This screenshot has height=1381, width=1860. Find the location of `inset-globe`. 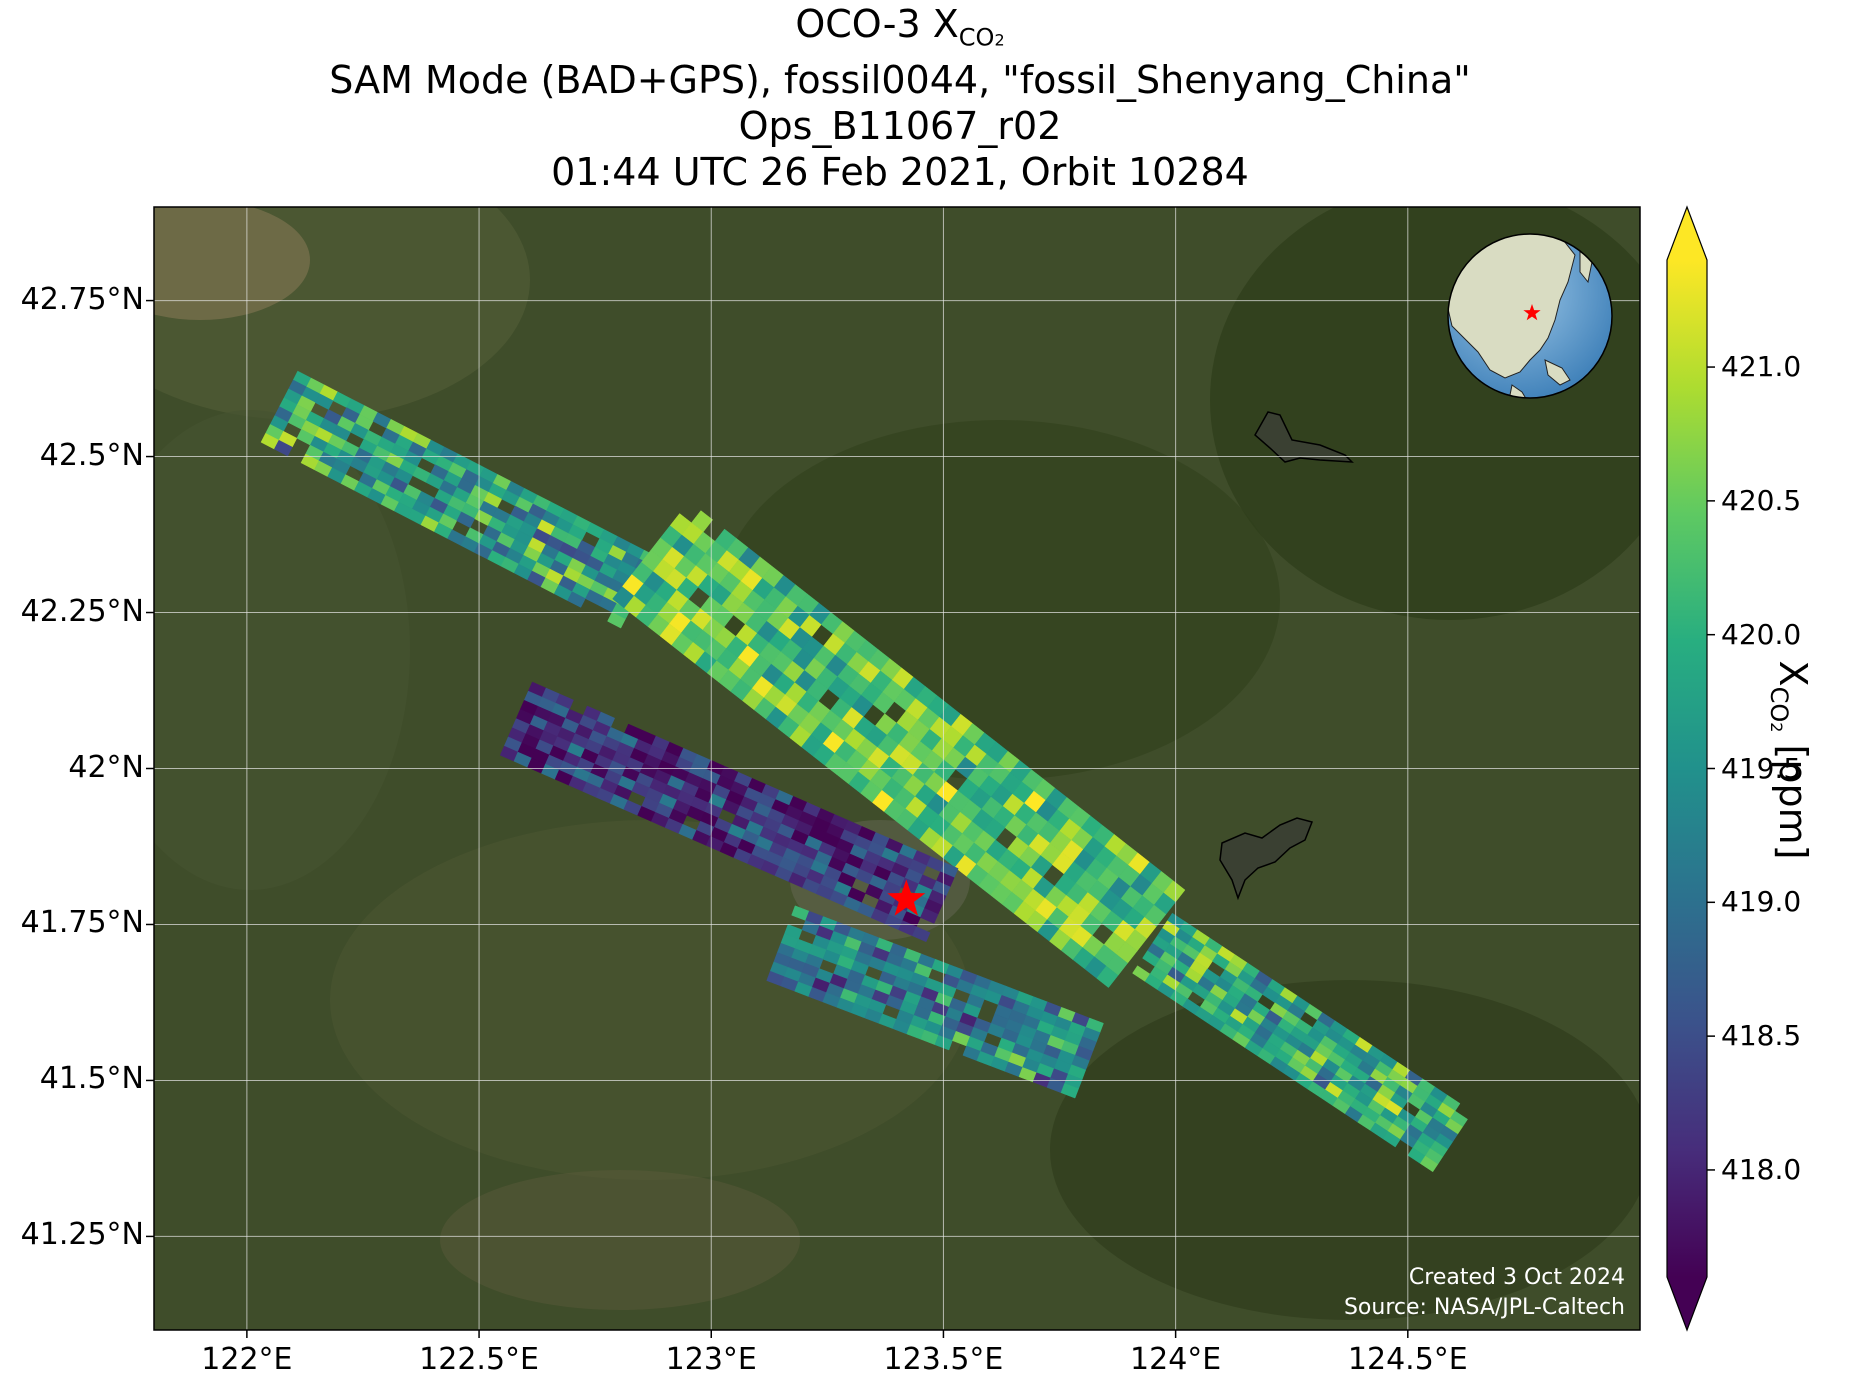

inset-globe is located at coordinates (1530, 316).